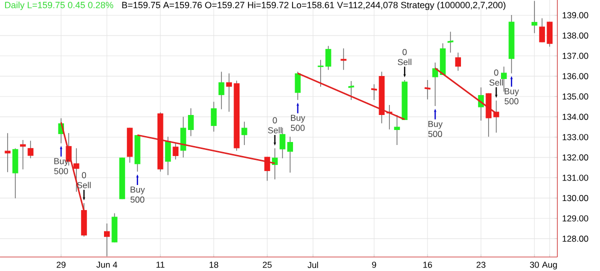  What do you see at coordinates (481, 265) in the screenshot?
I see `x-tick-label: 23` at bounding box center [481, 265].